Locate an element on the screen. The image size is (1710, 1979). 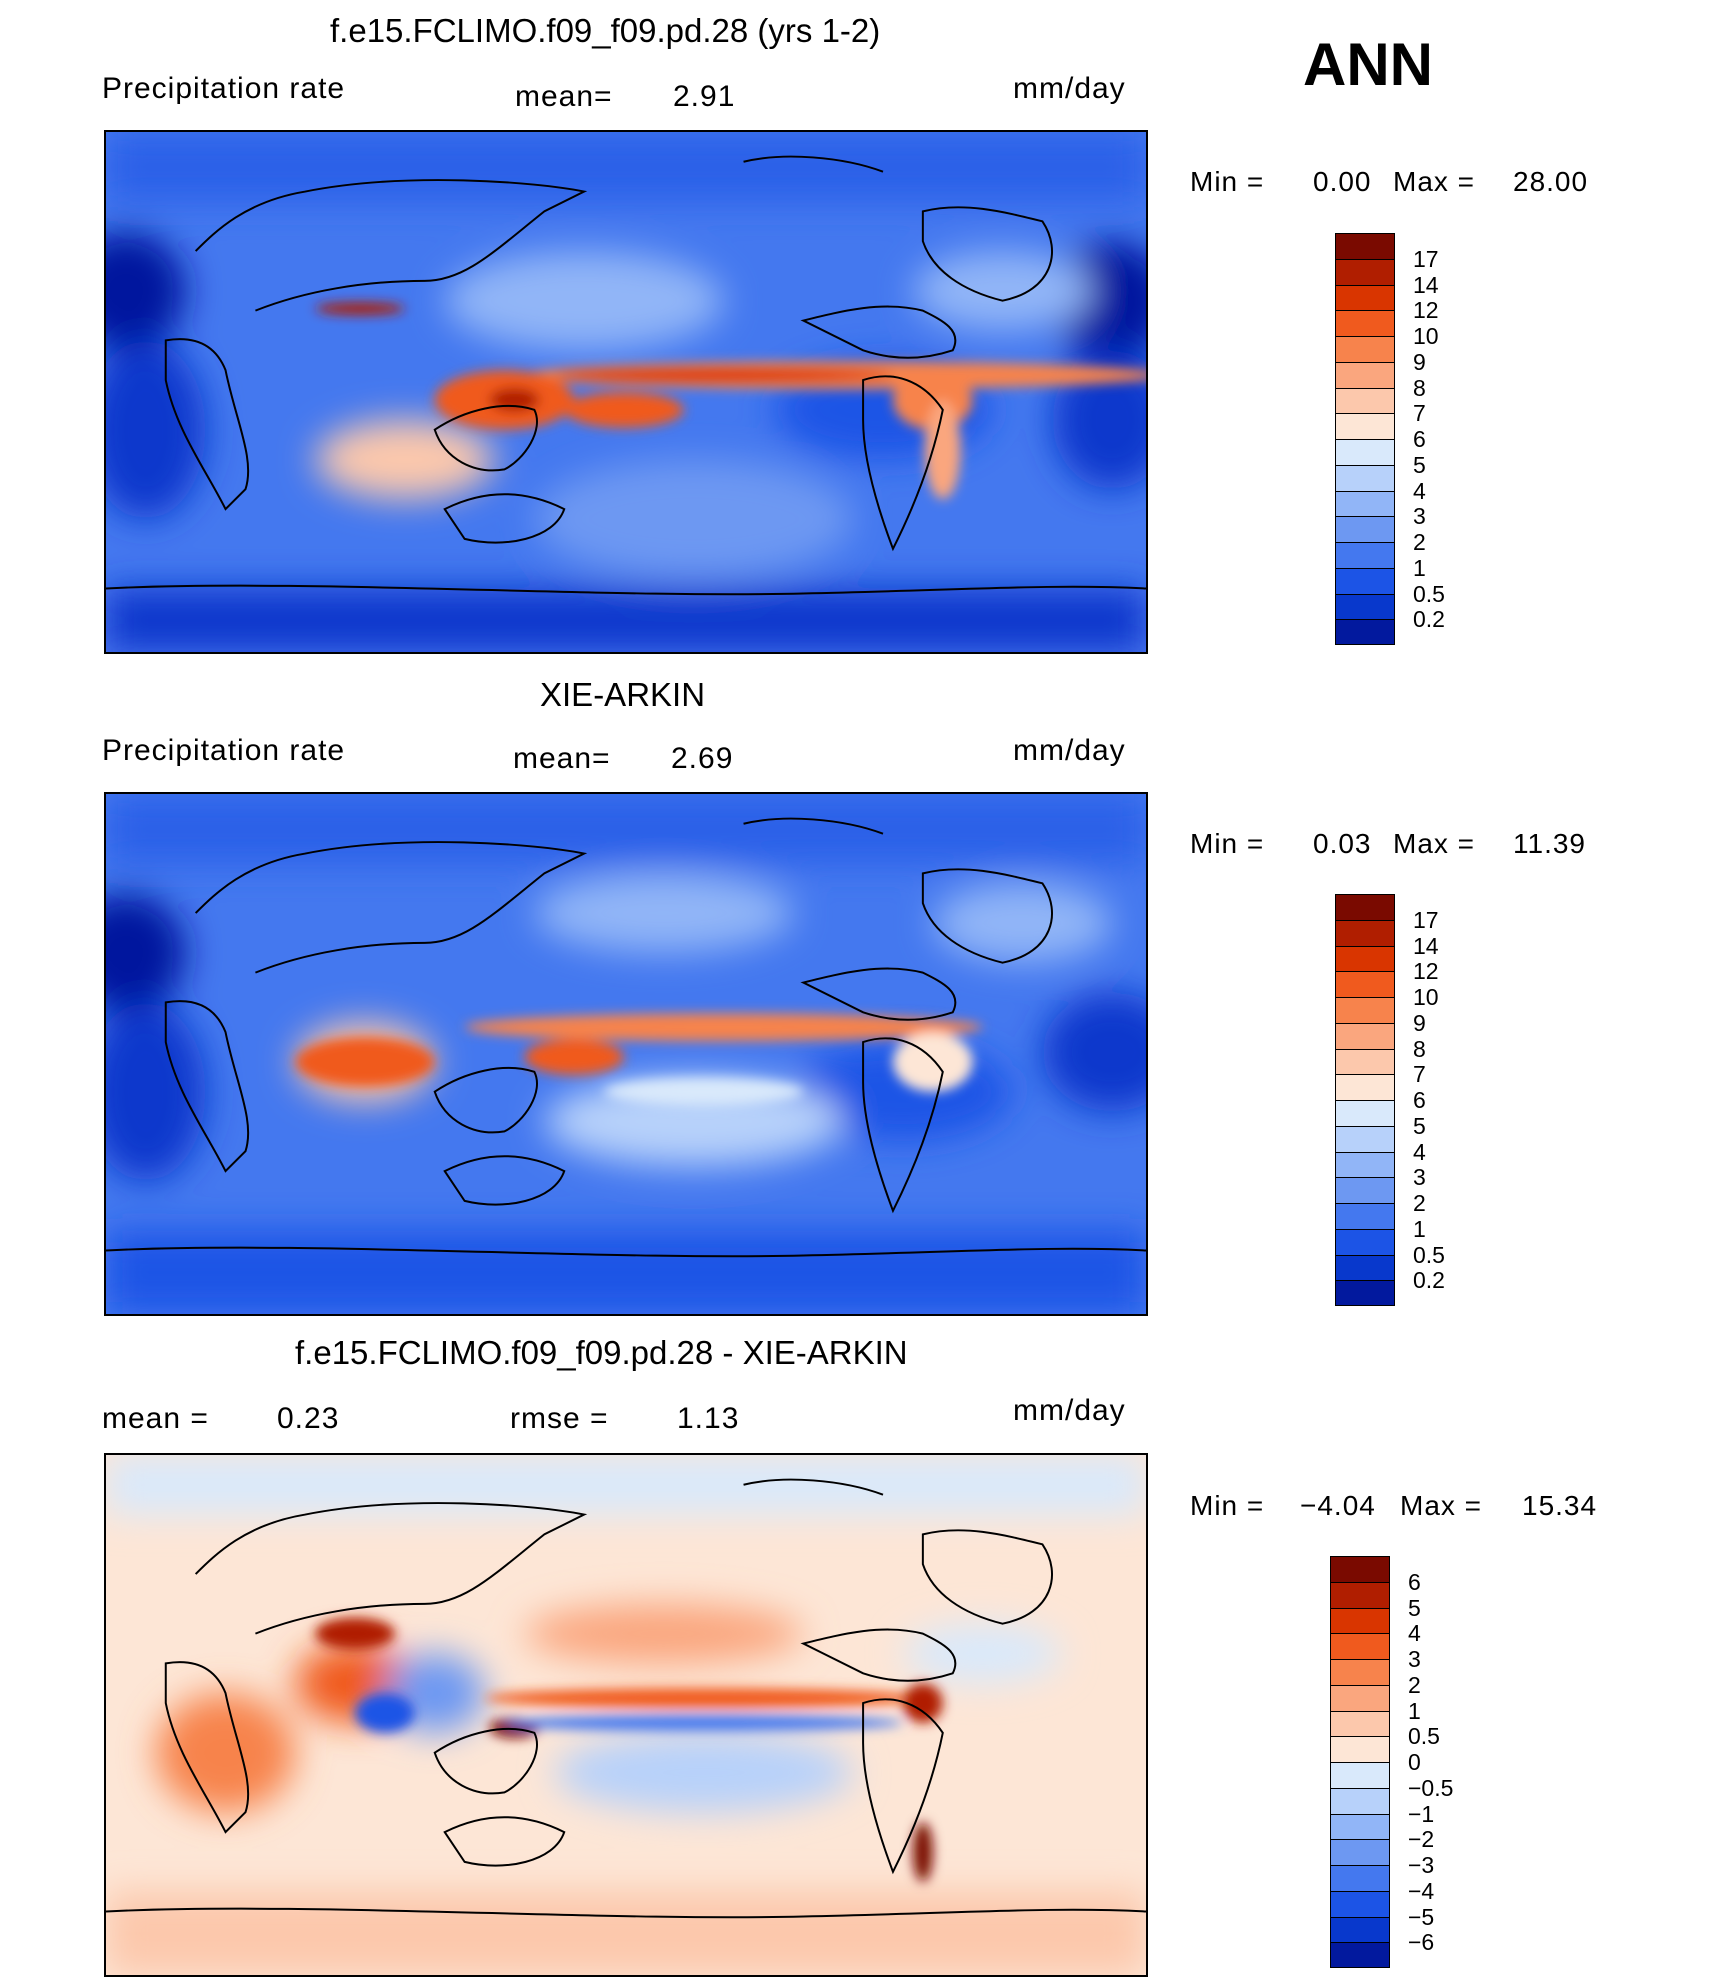
colorbar-tick-label: 0 is located at coordinates (1414, 1762).